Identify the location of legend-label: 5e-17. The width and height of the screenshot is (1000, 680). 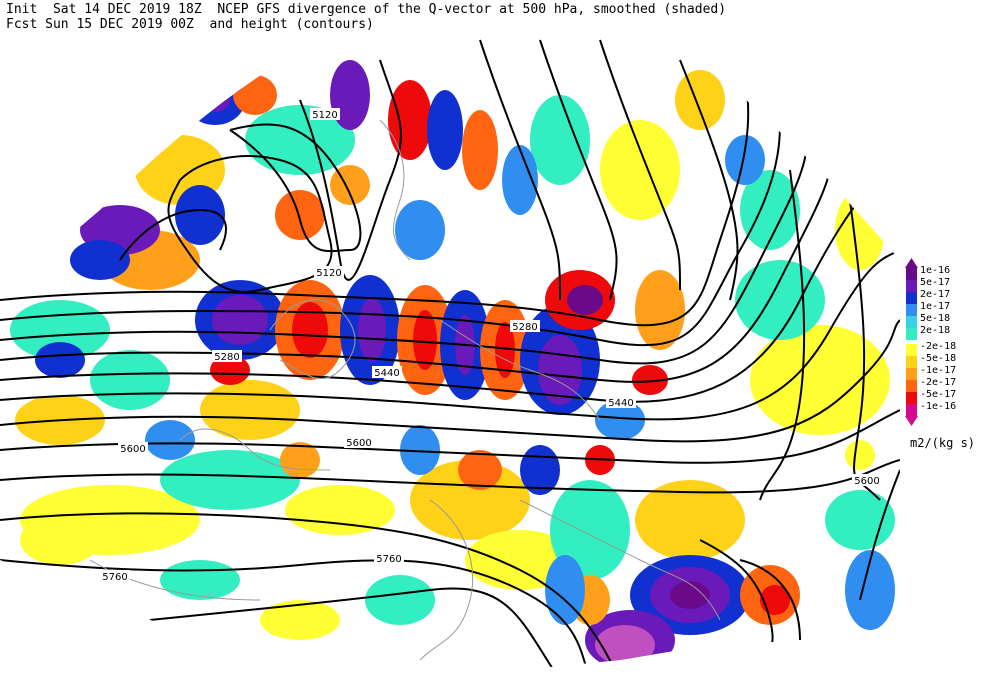
(935, 282).